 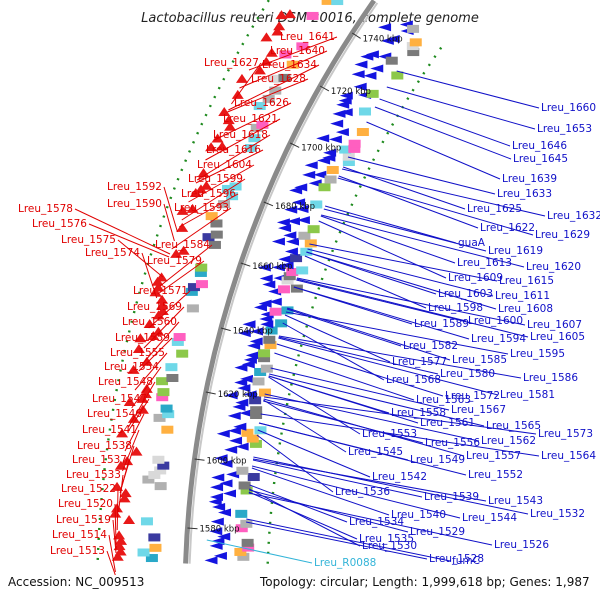 I want to click on gene-label-right: Lreu_1544, so click(x=489, y=518).